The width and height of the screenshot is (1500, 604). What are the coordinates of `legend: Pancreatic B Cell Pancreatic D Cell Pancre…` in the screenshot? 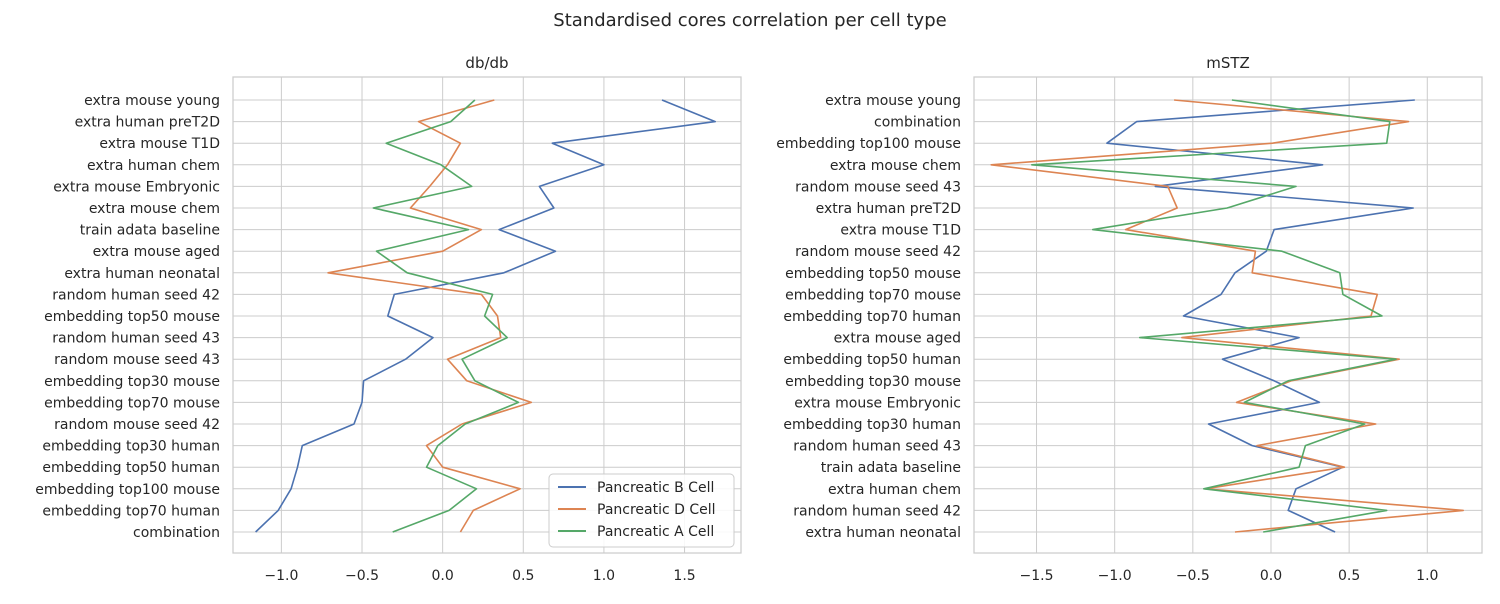 It's located at (641, 510).